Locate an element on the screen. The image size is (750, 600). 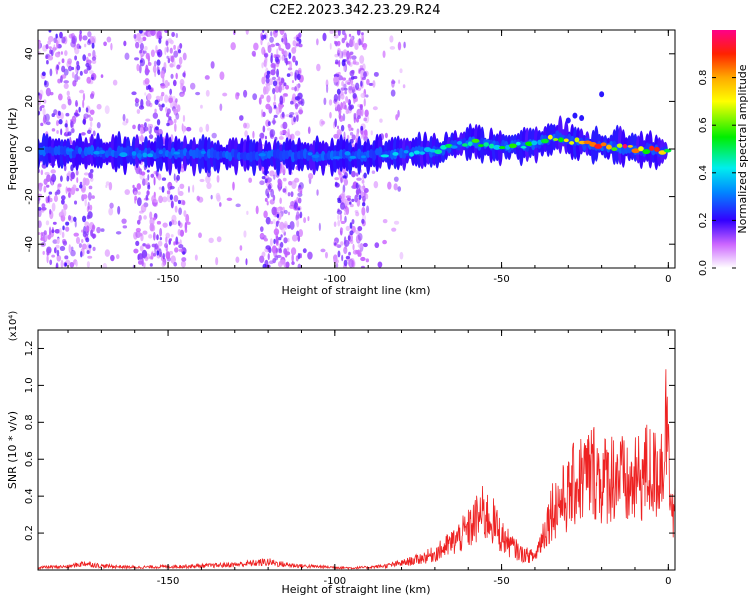
snr-ytick-label: 0.8 is located at coordinates (29, 422).